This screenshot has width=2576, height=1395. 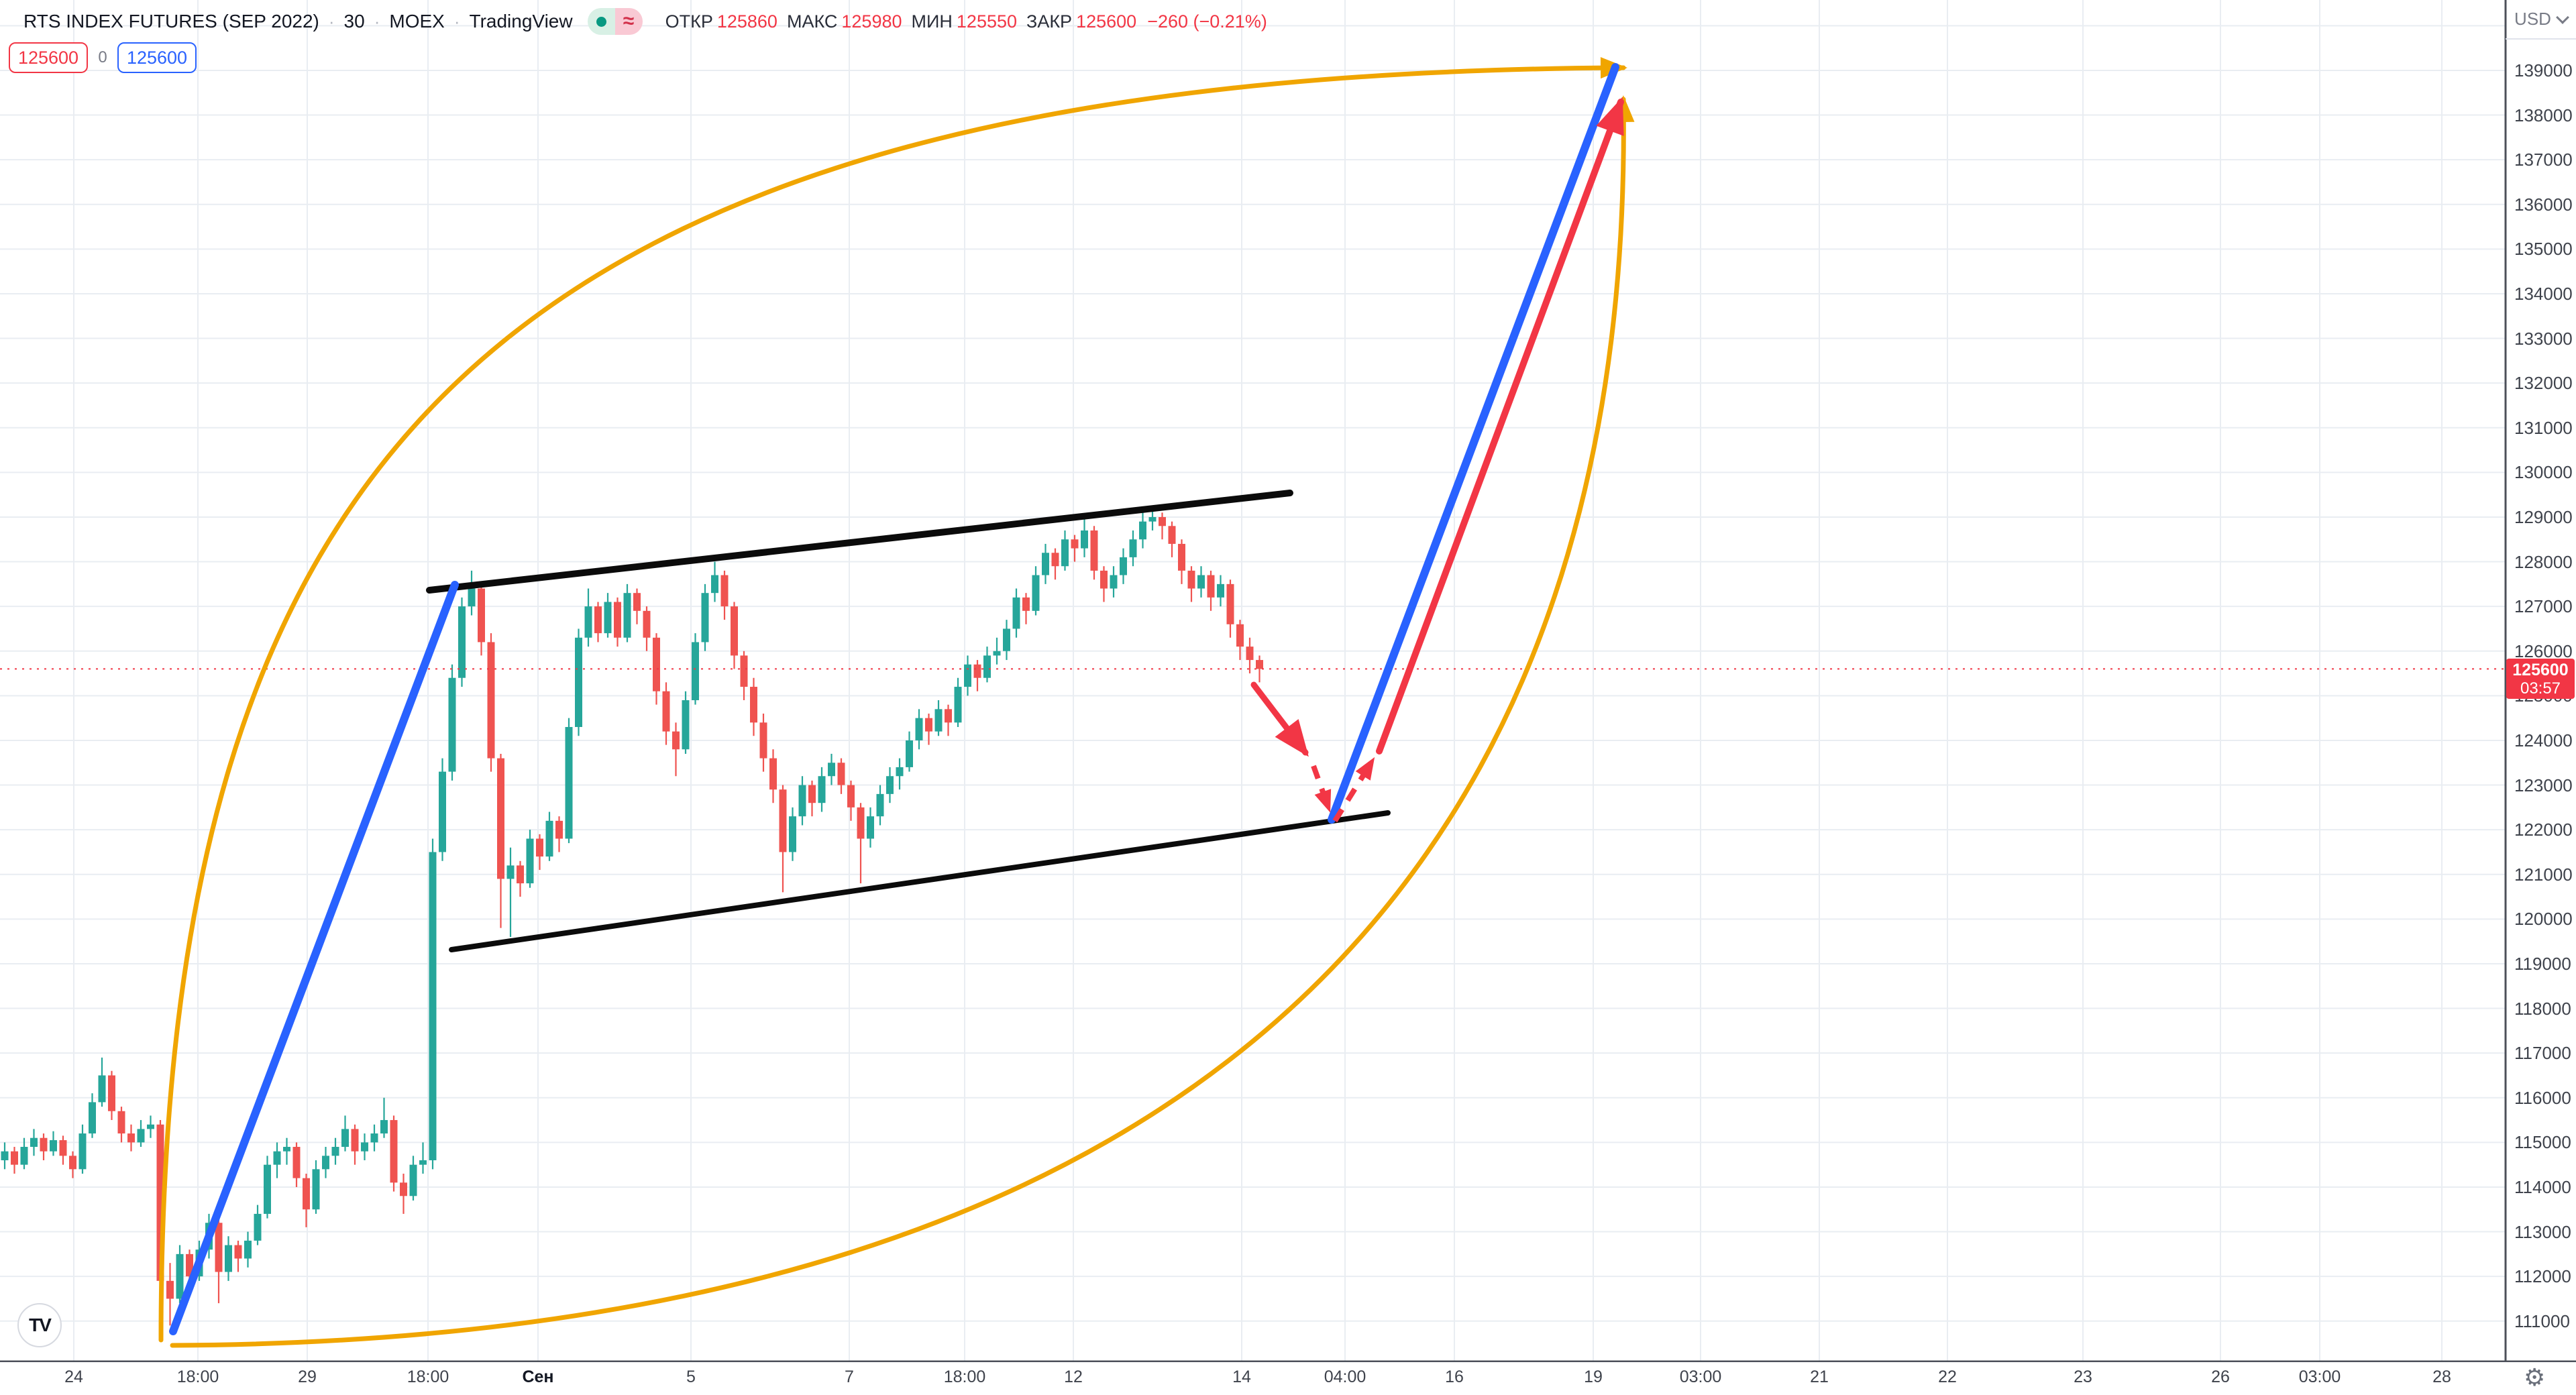 I want to click on time-axis-label: 29, so click(x=307, y=1377).